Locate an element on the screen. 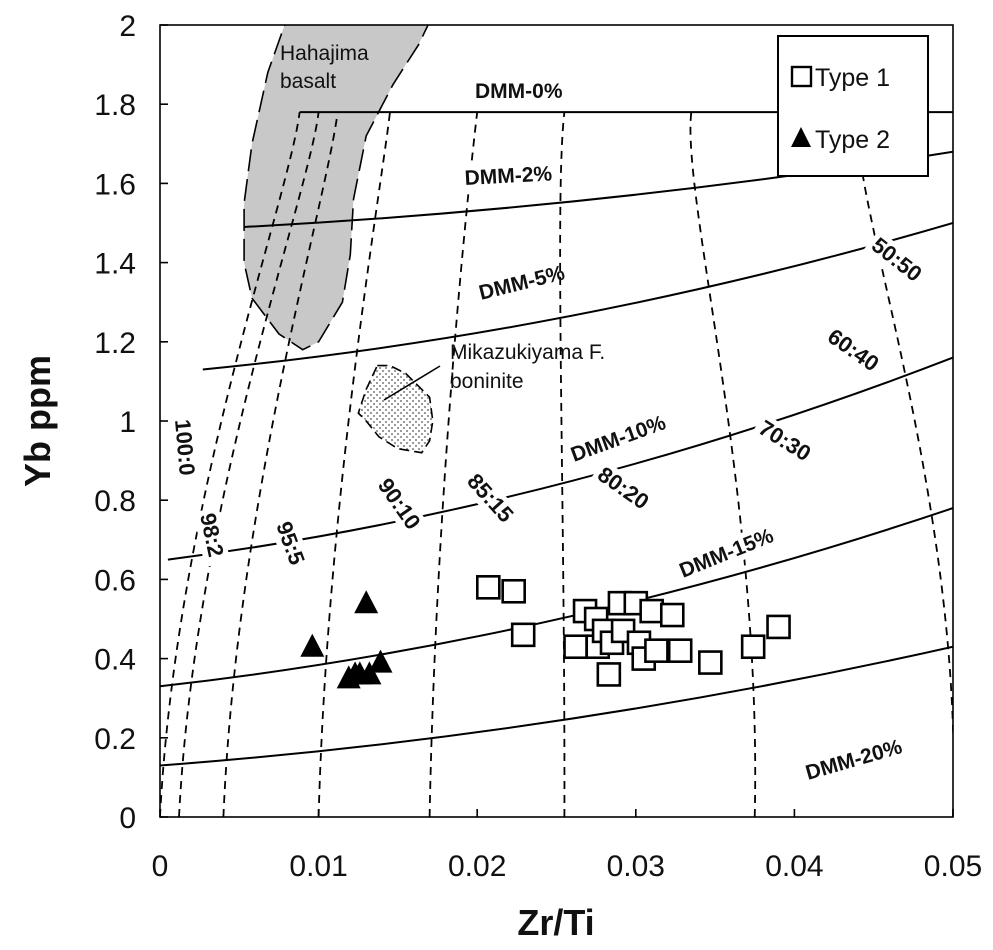  field-label-hahajima-basalt: Hahajima is located at coordinates (324, 53).